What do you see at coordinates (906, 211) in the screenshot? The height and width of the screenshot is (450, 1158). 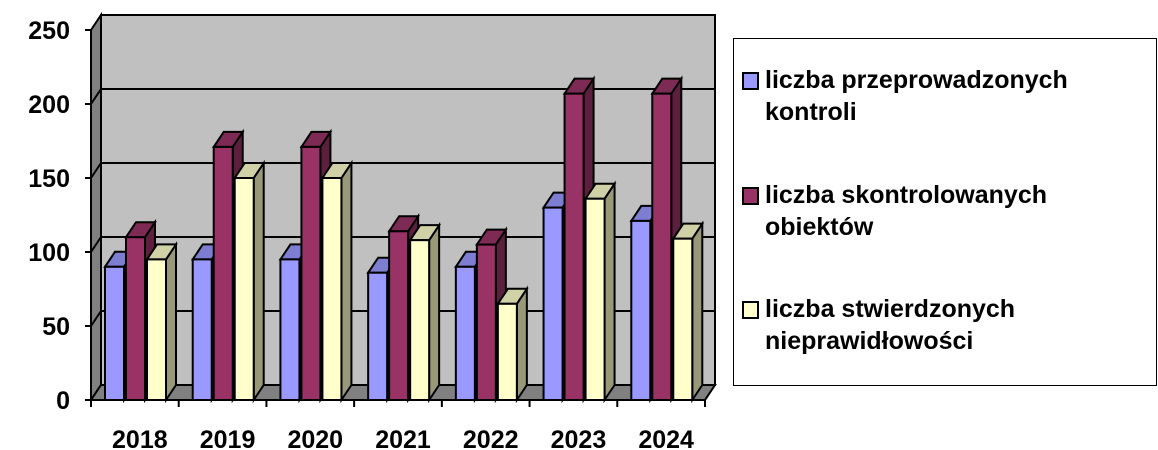 I see `legend-label-obiektow: liczba skontrolowanych obiektów` at bounding box center [906, 211].